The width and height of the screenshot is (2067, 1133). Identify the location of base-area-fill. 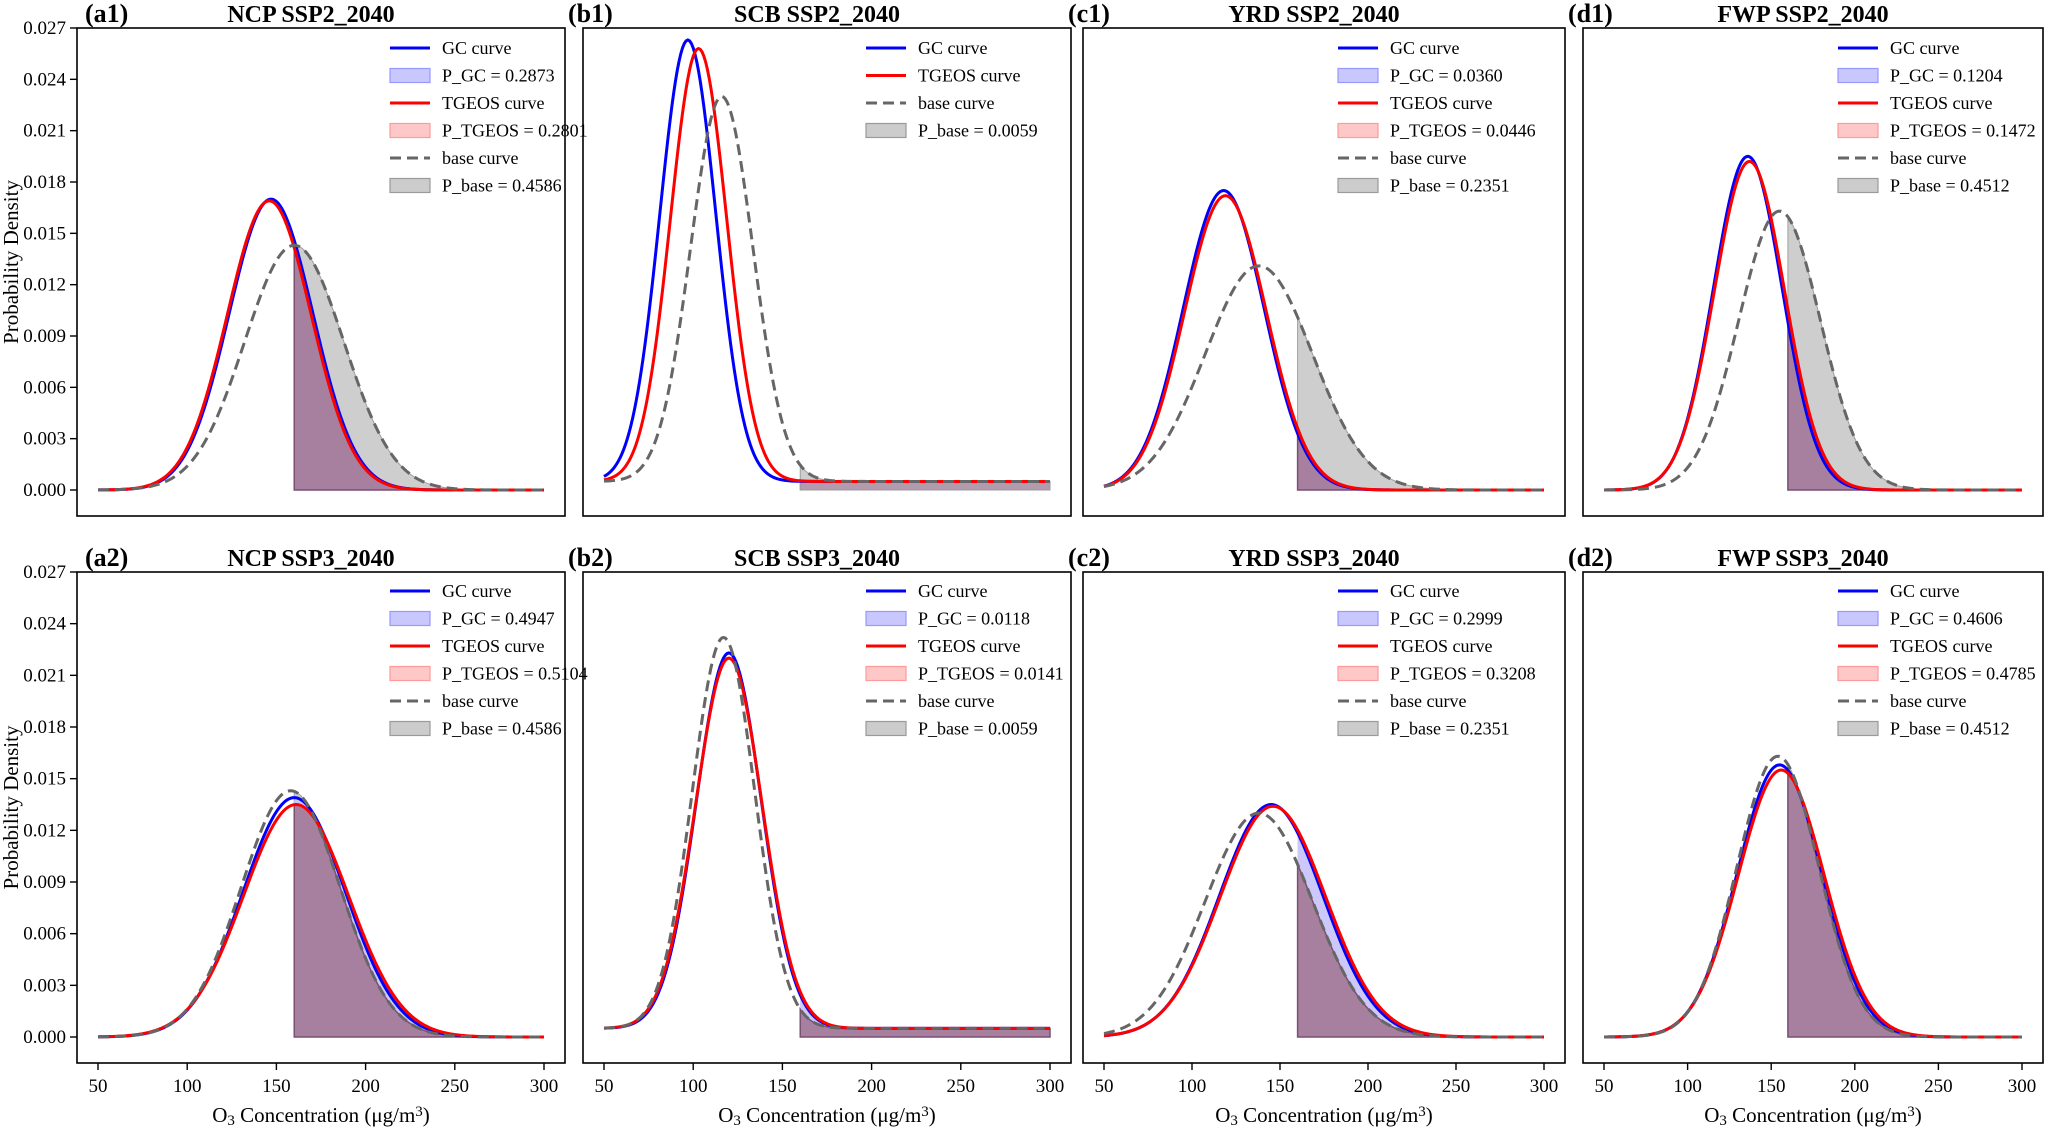
(1904, 353).